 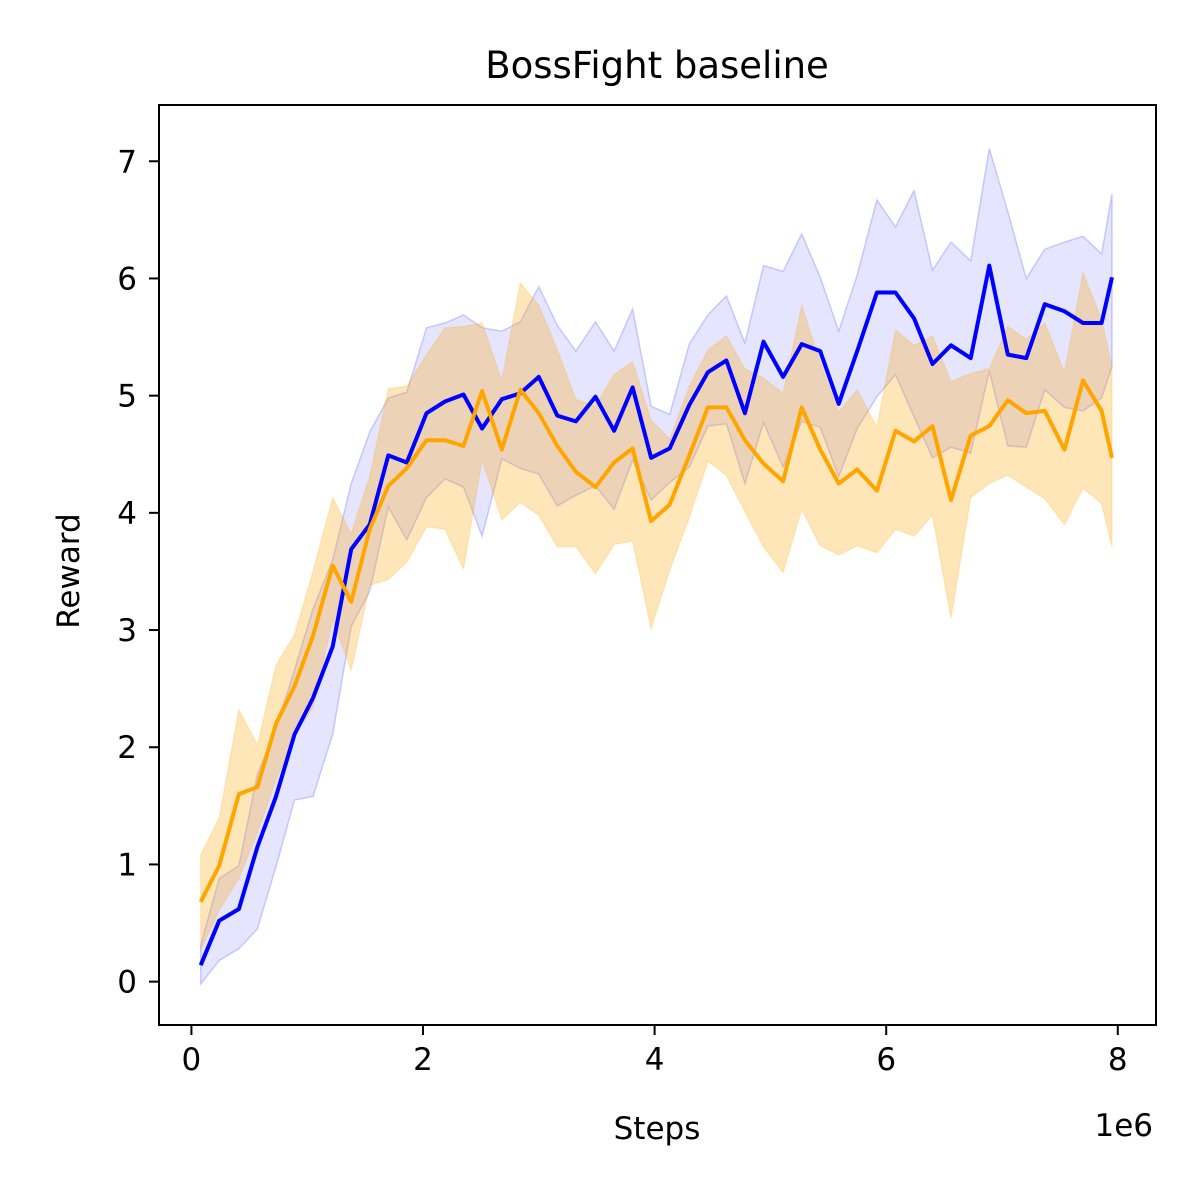 What do you see at coordinates (657, 1129) in the screenshot?
I see `x-axis-label: Steps` at bounding box center [657, 1129].